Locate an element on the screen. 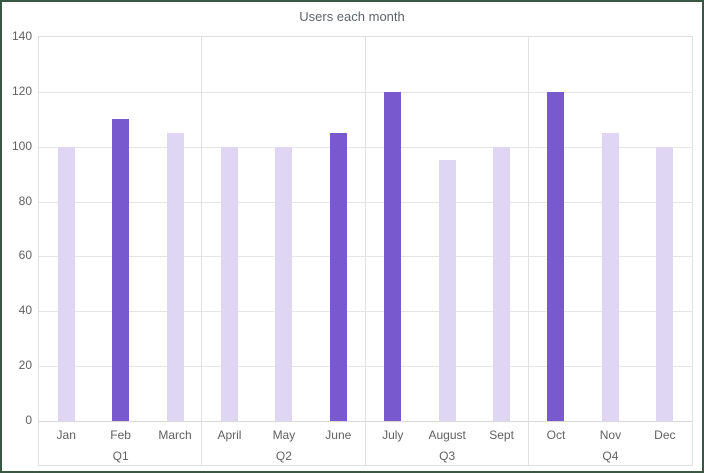 Image resolution: width=704 pixels, height=473 pixels. chart-title: Users each month is located at coordinates (352, 16).